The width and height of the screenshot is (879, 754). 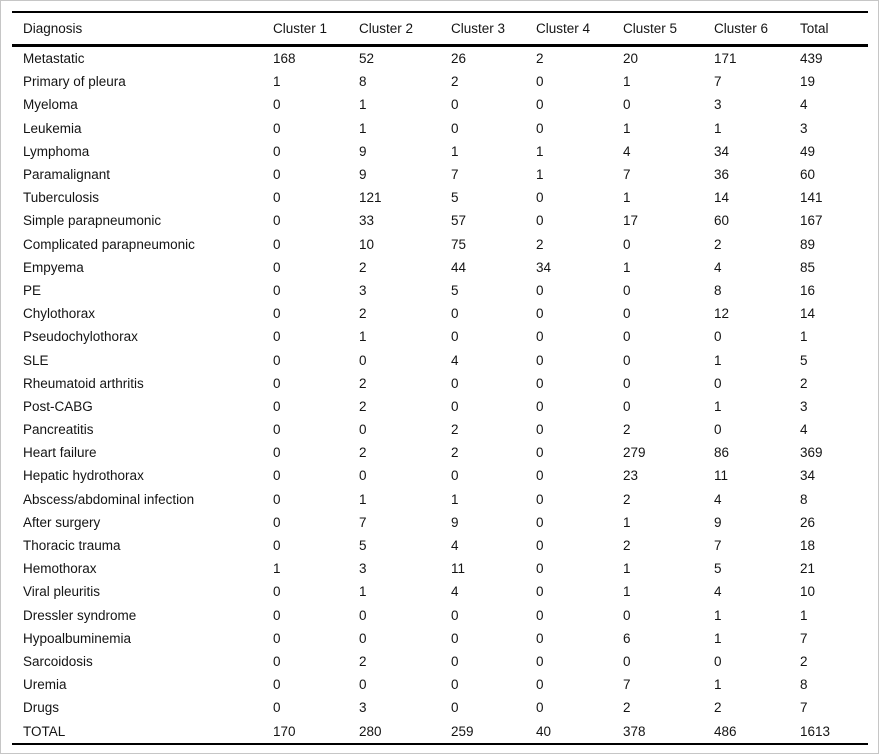 I want to click on table-row: Drugs 0 3 0 0 2 2 7, so click(x=440, y=707).